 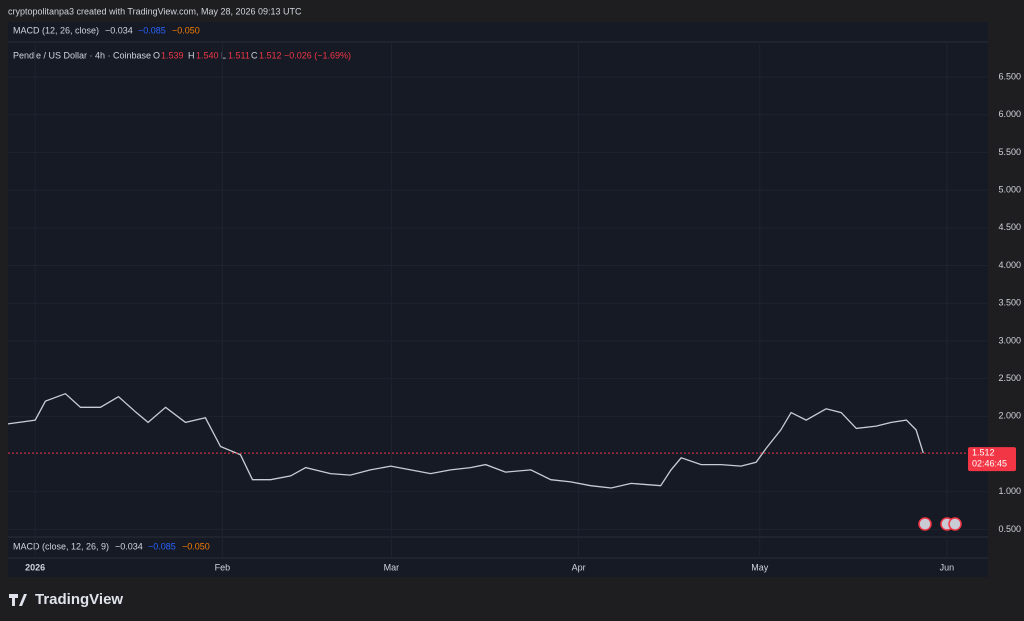 What do you see at coordinates (1009, 76) in the screenshot?
I see `y-tick-label: 6.500` at bounding box center [1009, 76].